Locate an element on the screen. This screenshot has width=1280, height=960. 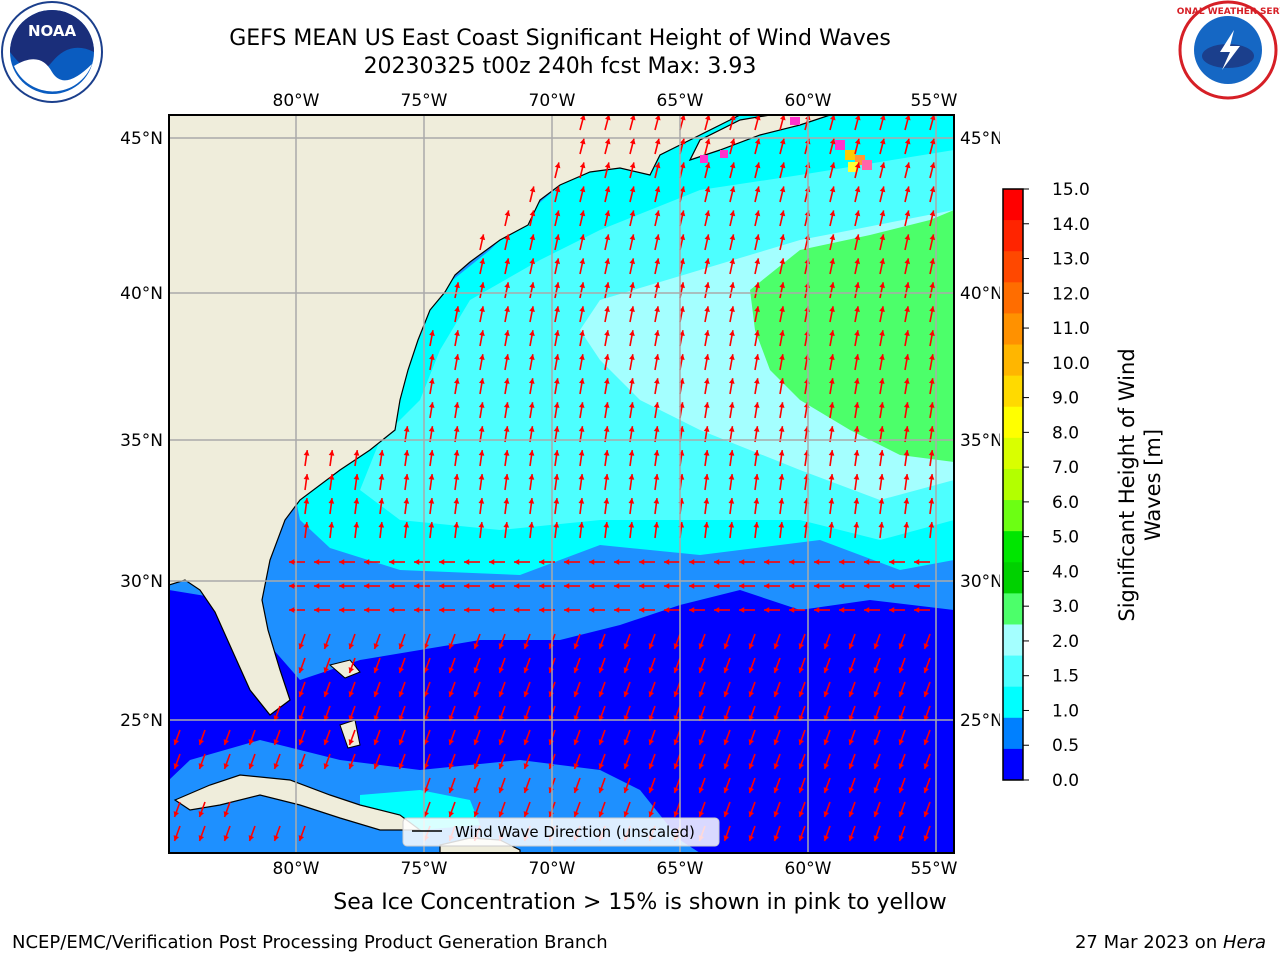
noaa-logo: NOAA is located at coordinates (52, 52).